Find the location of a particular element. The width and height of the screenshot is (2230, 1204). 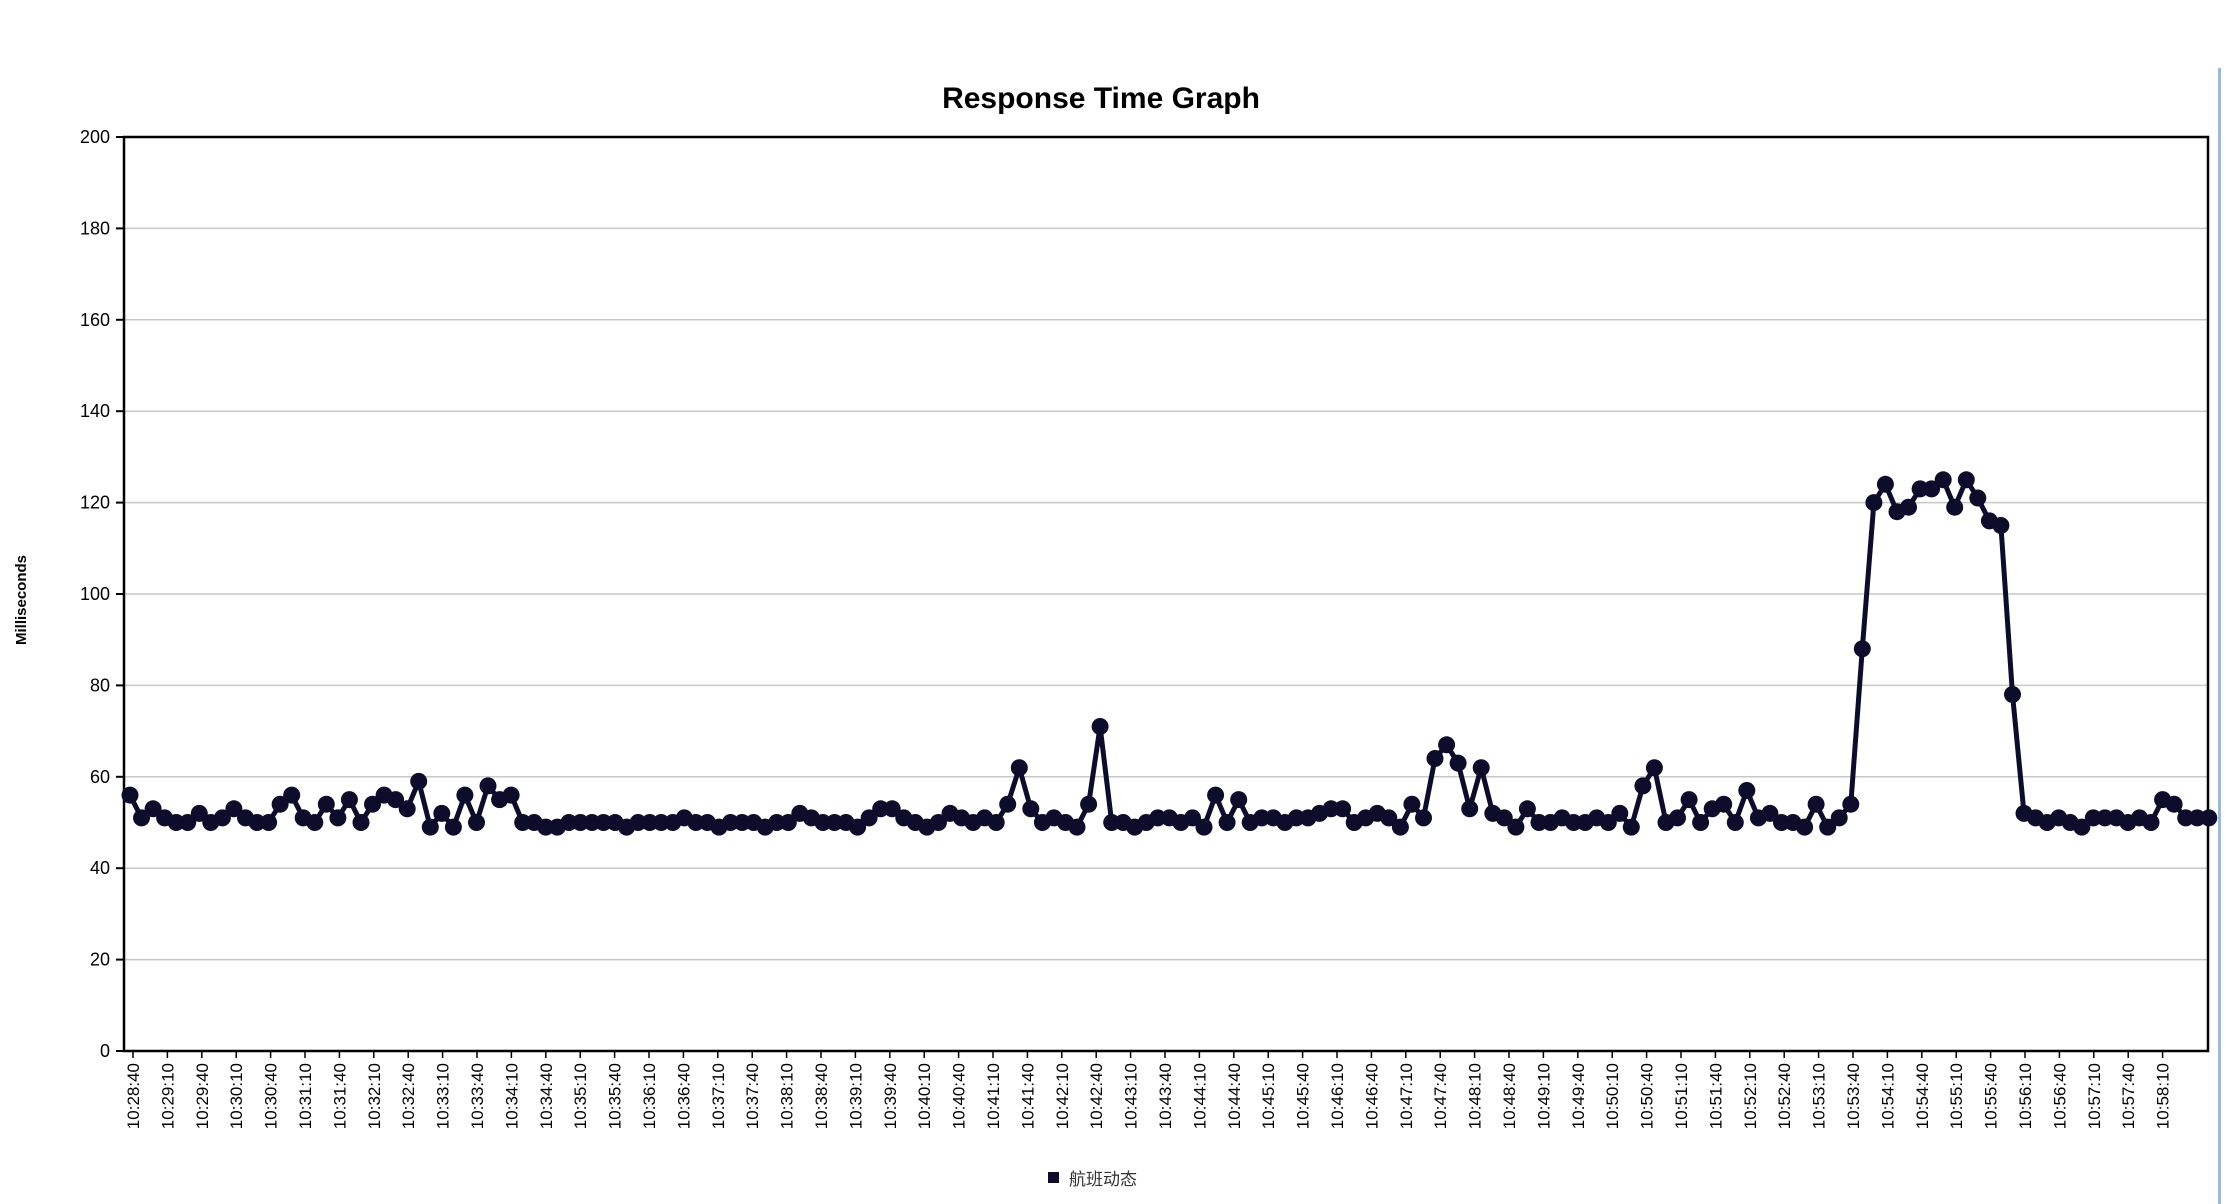

x-tick-label: 10:47:10 is located at coordinates (1406, 1096).